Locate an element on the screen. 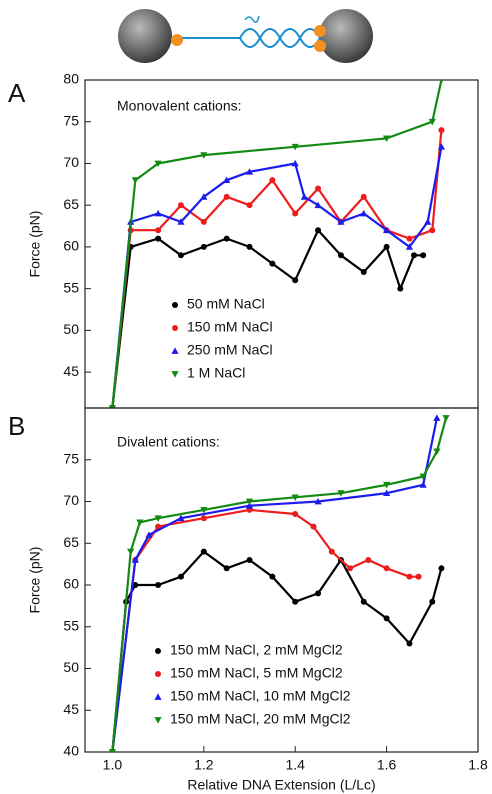 The width and height of the screenshot is (492, 794). legend-label: 150 mM NaCl, 2 mM MgCl2 is located at coordinates (256, 650).